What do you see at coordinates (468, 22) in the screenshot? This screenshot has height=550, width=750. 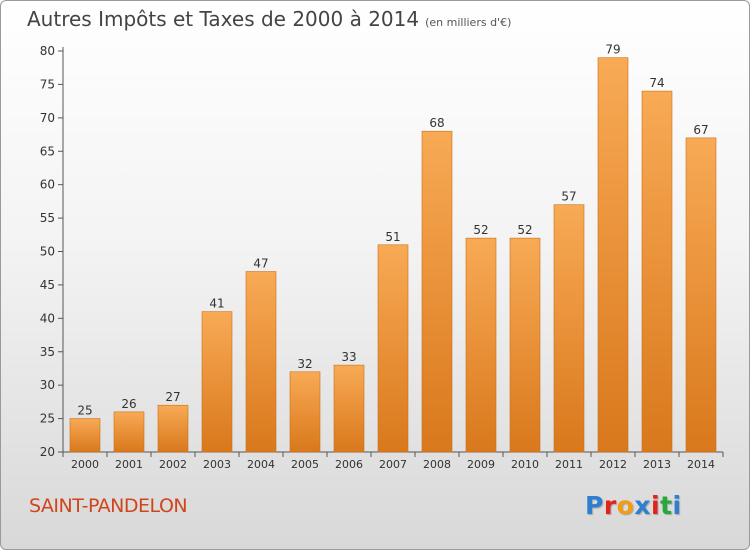 I see `chart-subtitle: (en milliers d'€)` at bounding box center [468, 22].